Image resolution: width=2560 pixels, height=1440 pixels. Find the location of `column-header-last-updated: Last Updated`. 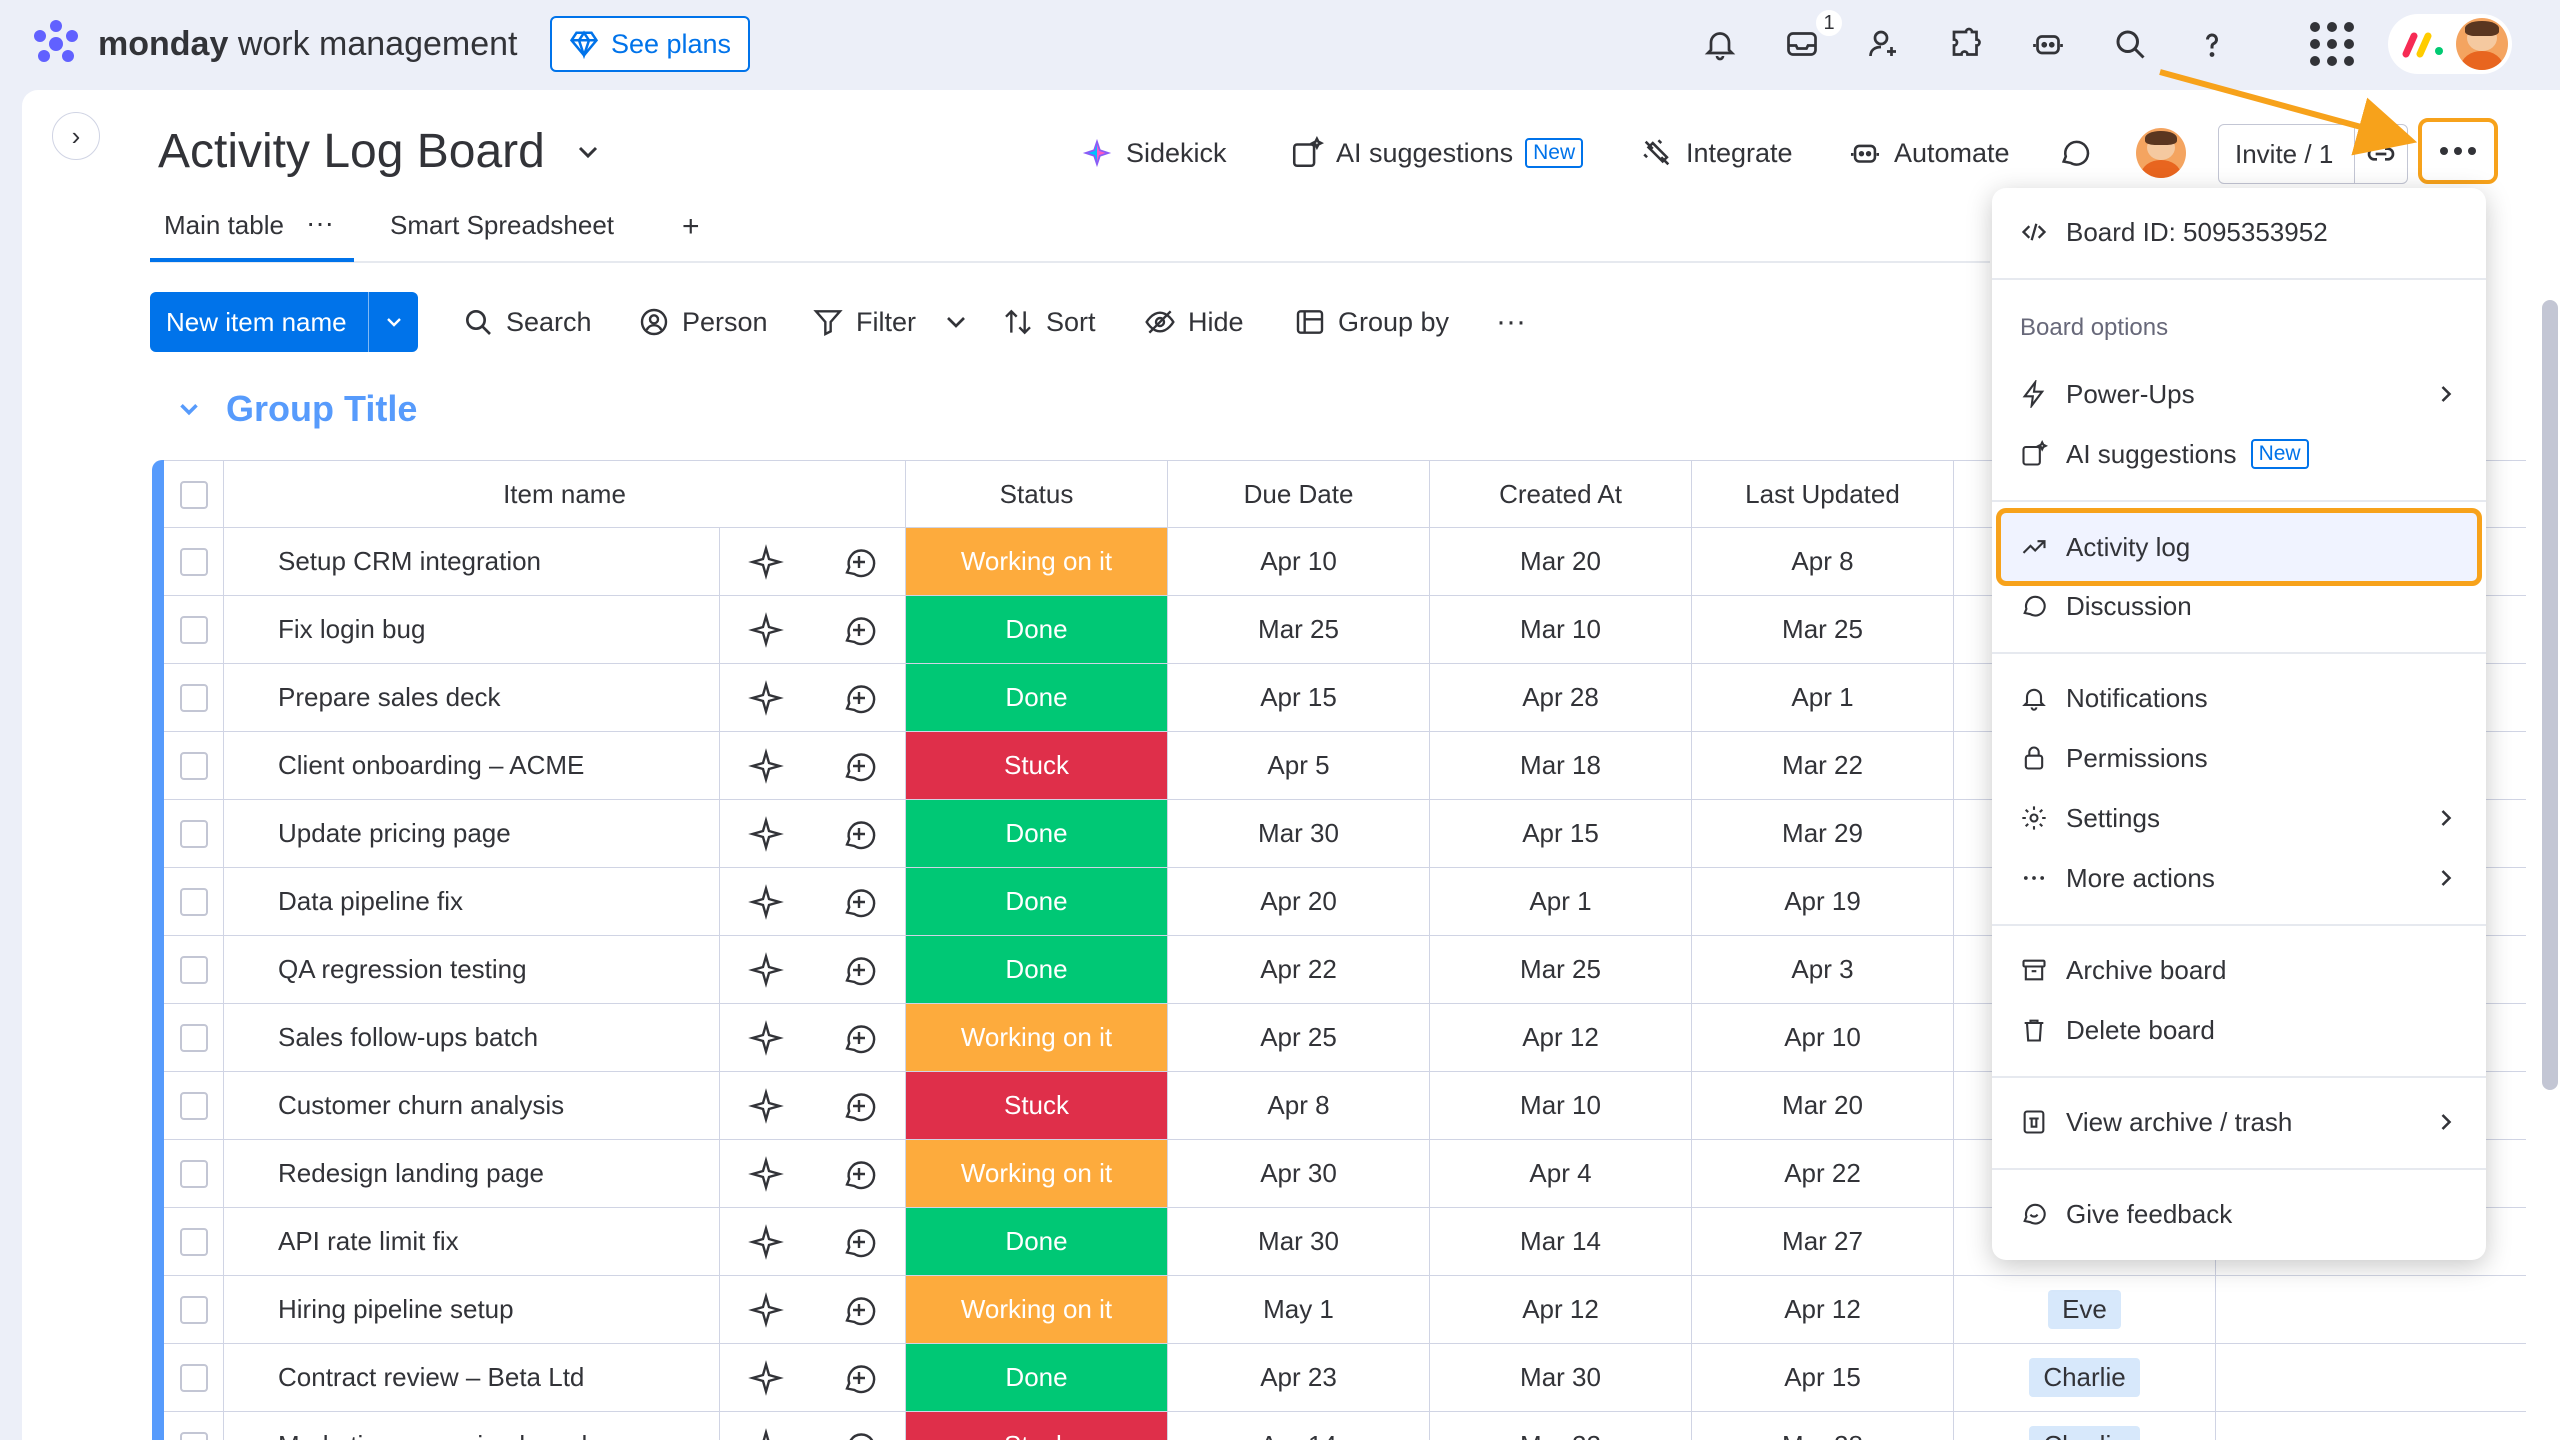

column-header-last-updated: Last Updated is located at coordinates (1823, 494).